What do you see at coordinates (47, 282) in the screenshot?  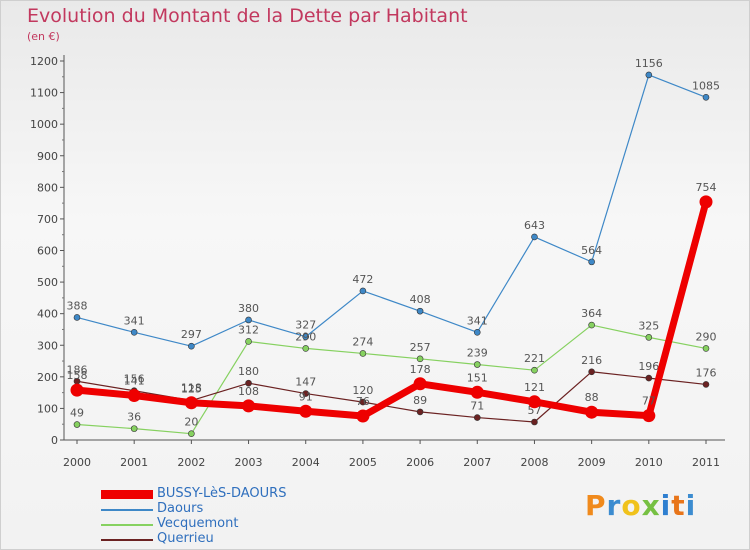 I see `y-tick-label: 500` at bounding box center [47, 282].